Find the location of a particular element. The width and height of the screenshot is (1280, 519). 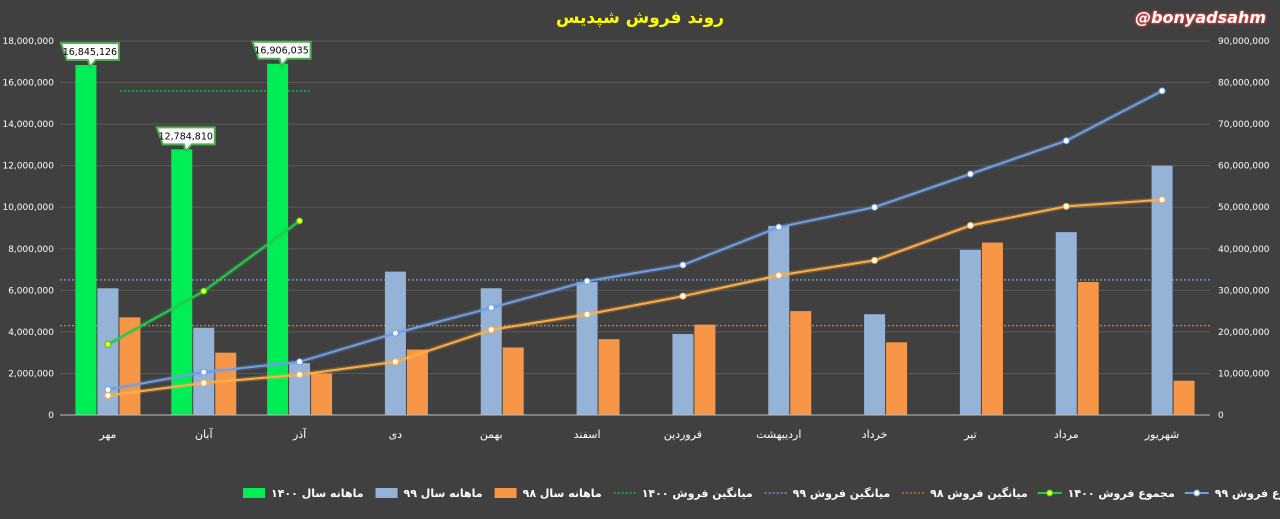

legend-label: مجموع فروش ۹۹ is located at coordinates (1247, 493).